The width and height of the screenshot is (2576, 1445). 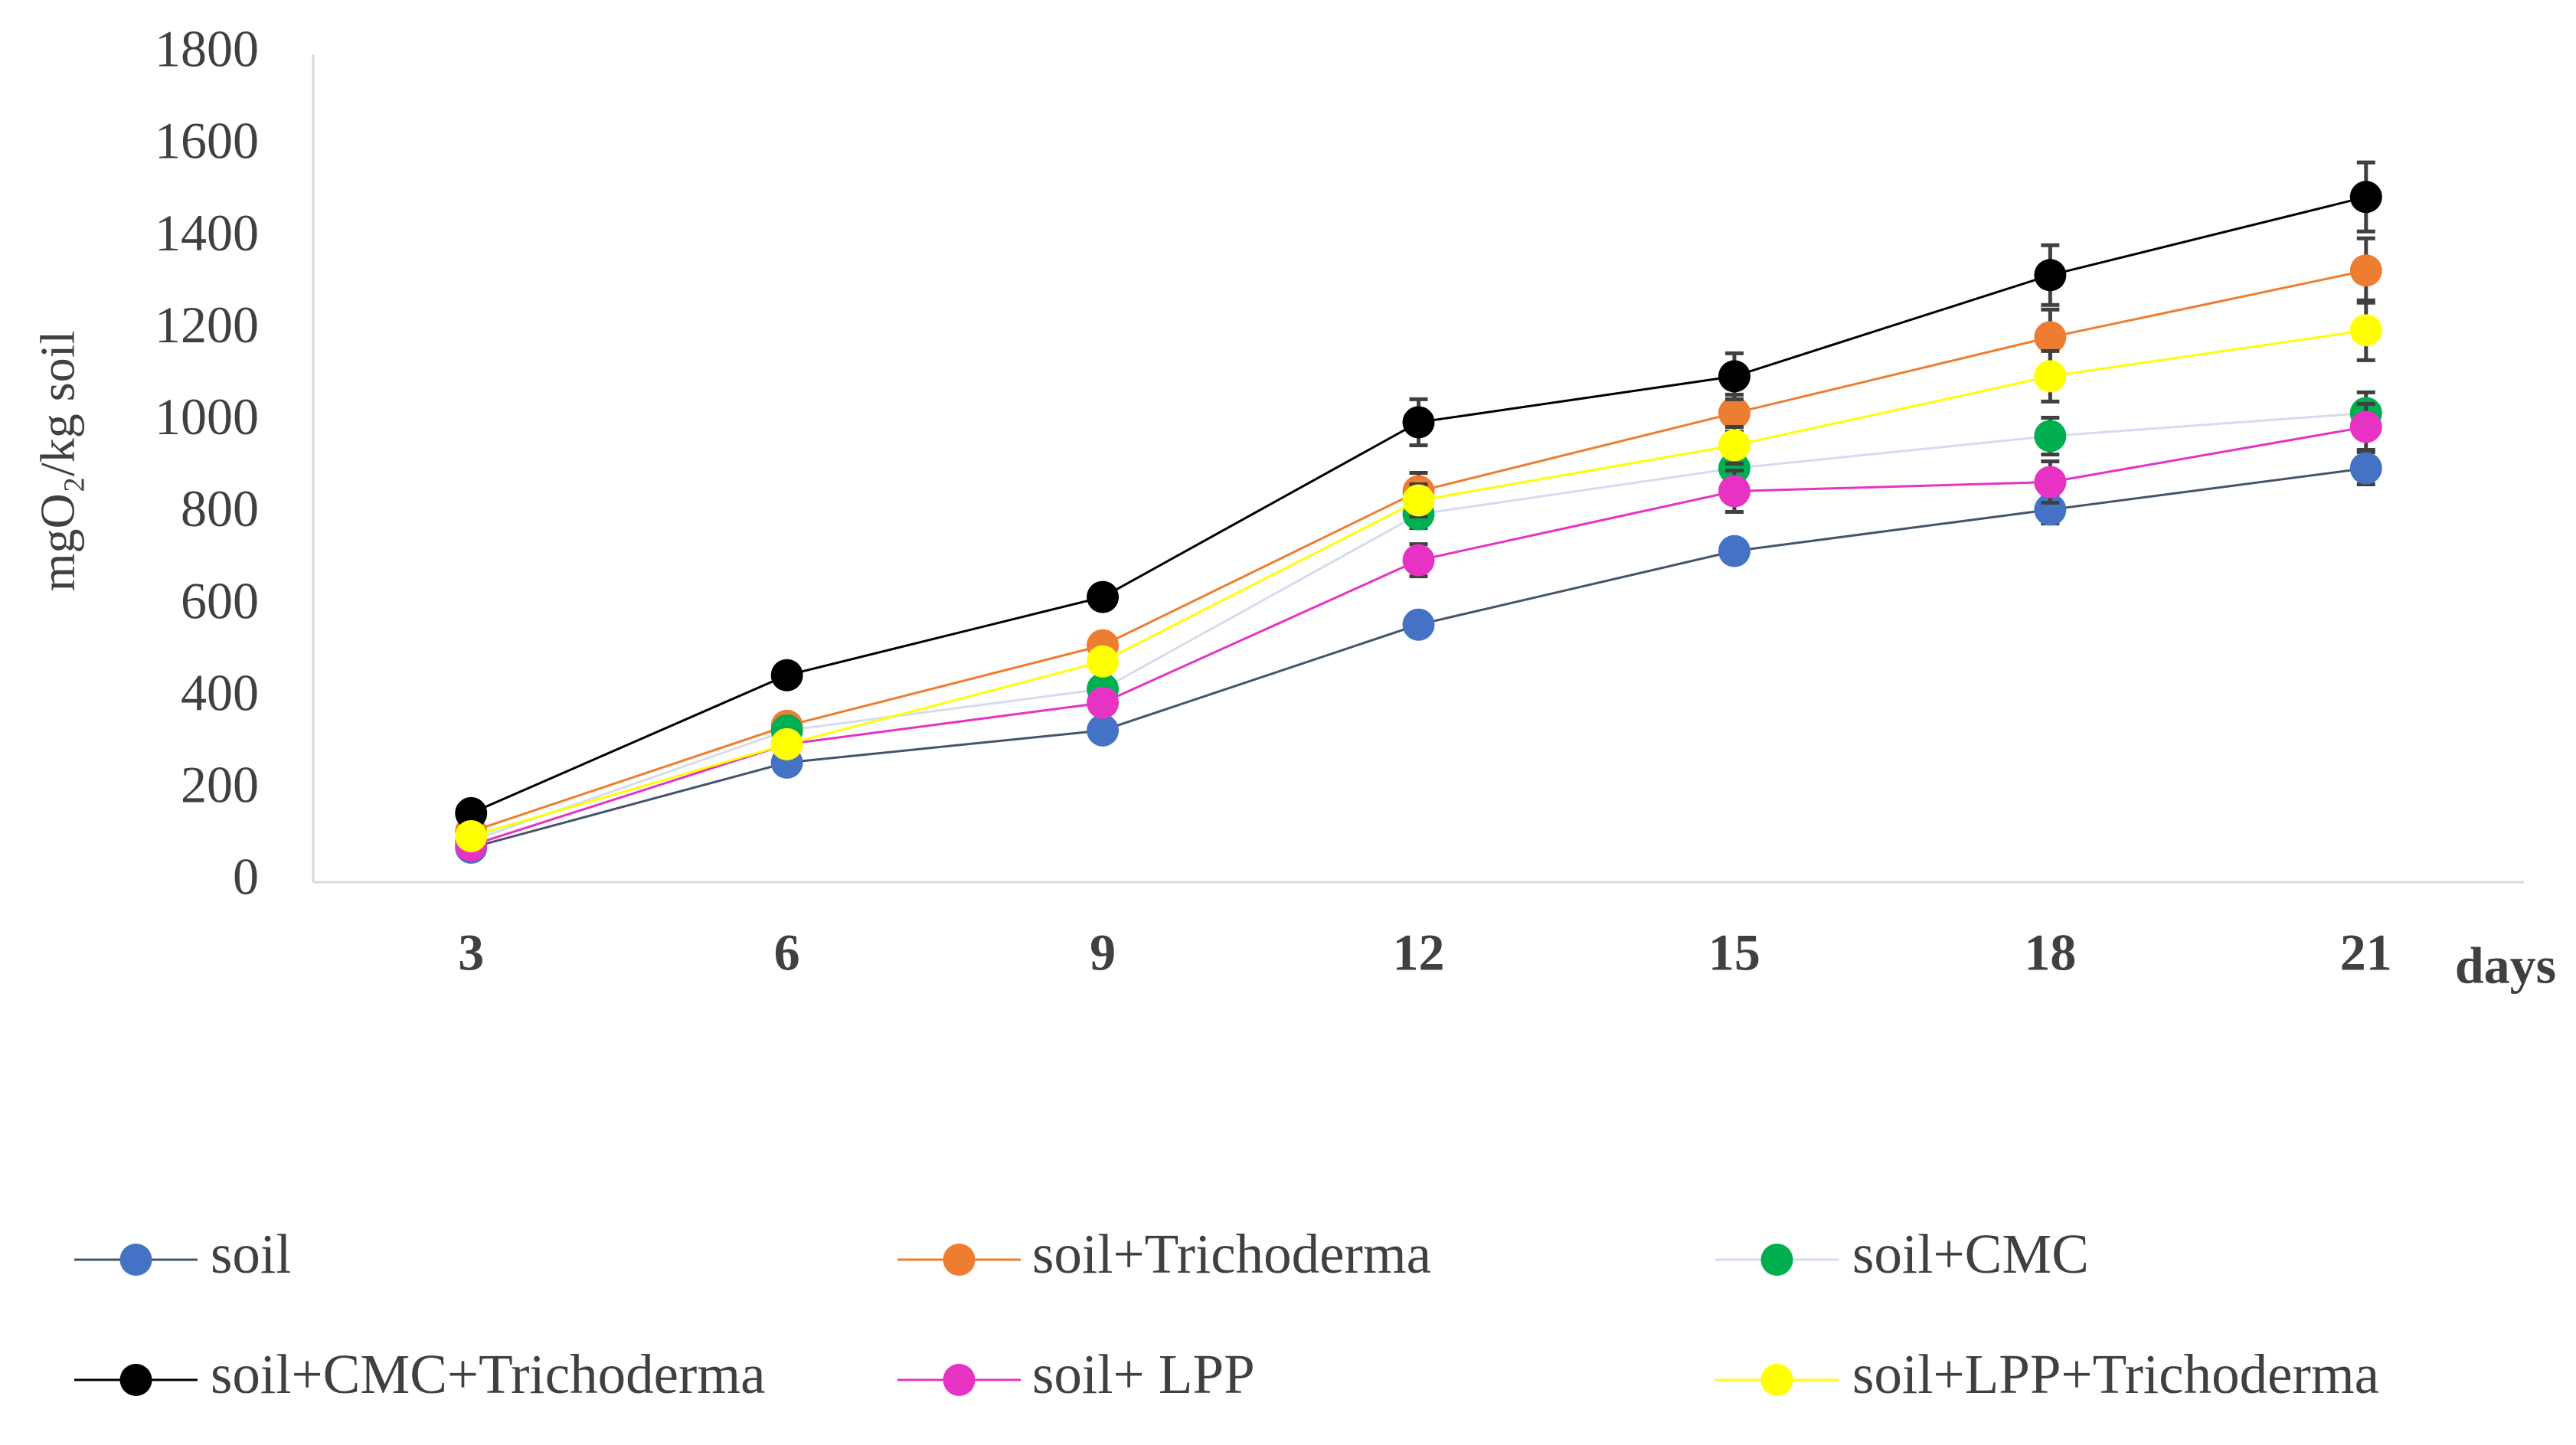 I want to click on legend-label: soil, so click(x=251, y=1254).